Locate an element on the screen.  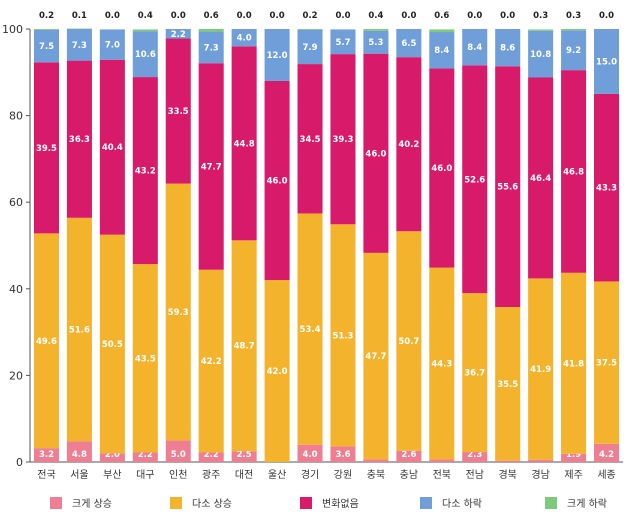
y-tick-label: 80 is located at coordinates (16, 116).